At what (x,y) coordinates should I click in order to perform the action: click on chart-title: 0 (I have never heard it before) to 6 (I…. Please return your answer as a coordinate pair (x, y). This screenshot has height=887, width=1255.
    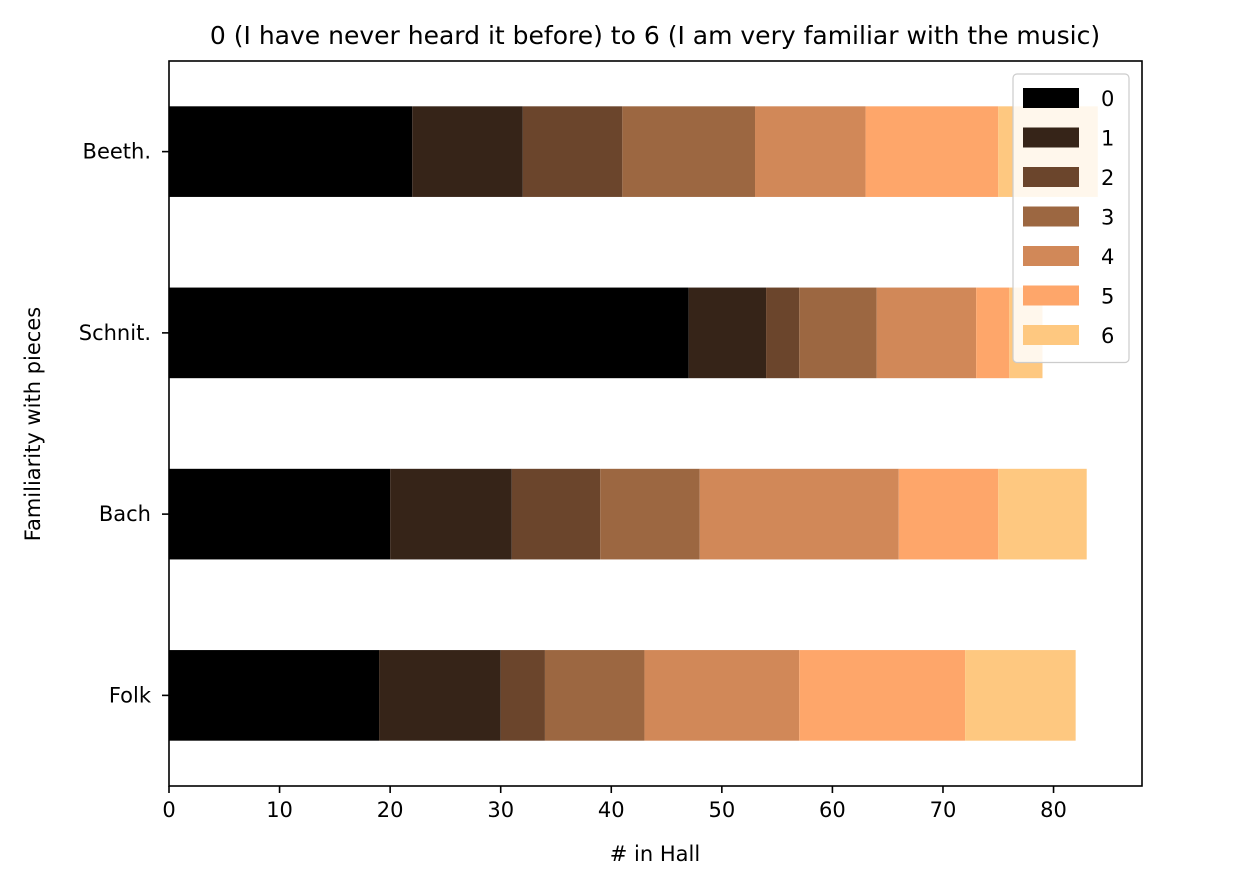
    Looking at the image, I should click on (655, 35).